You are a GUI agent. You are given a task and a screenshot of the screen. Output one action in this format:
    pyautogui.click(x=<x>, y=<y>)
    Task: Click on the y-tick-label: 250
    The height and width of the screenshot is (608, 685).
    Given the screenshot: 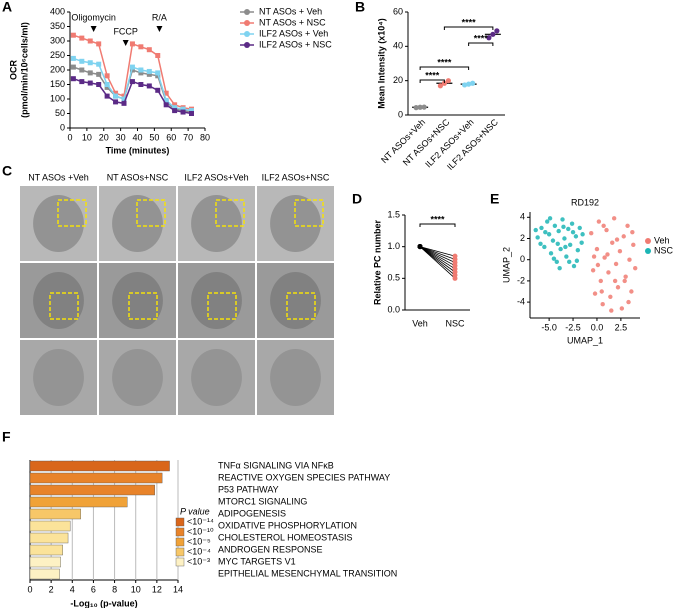 What is the action you would take?
    pyautogui.click(x=57, y=55)
    